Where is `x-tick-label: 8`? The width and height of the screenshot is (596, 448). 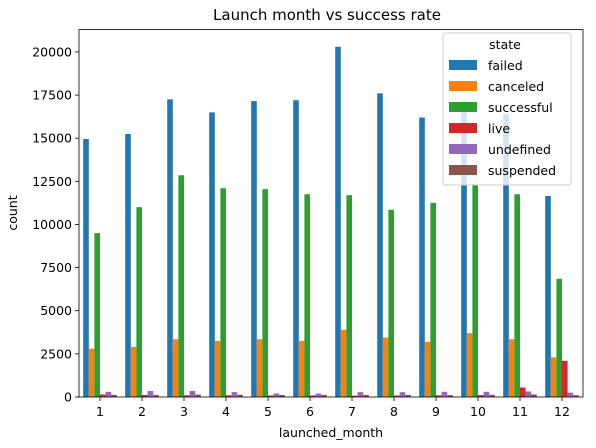 x-tick-label: 8 is located at coordinates (394, 411).